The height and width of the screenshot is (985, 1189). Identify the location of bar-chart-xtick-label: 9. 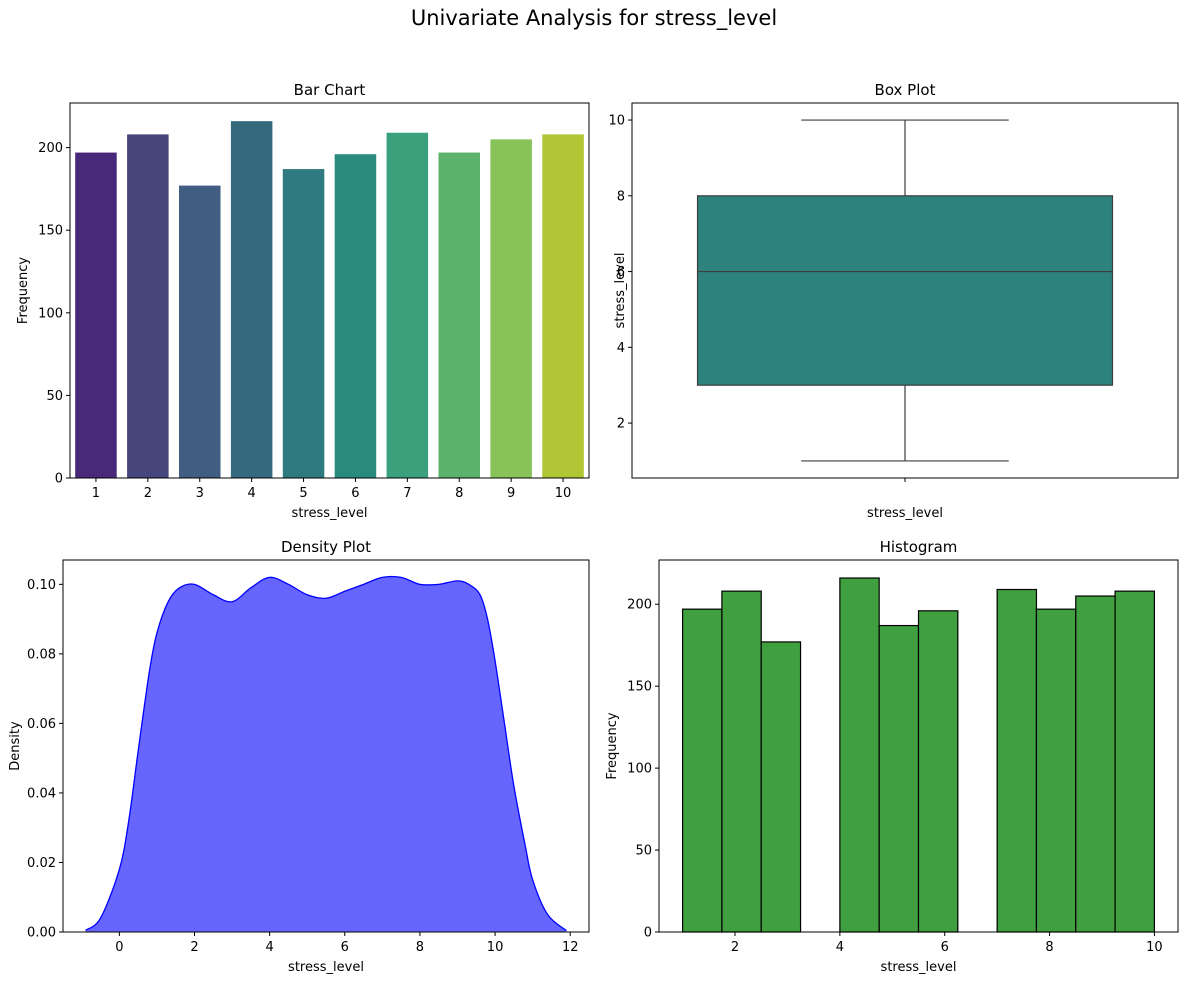
(511, 493).